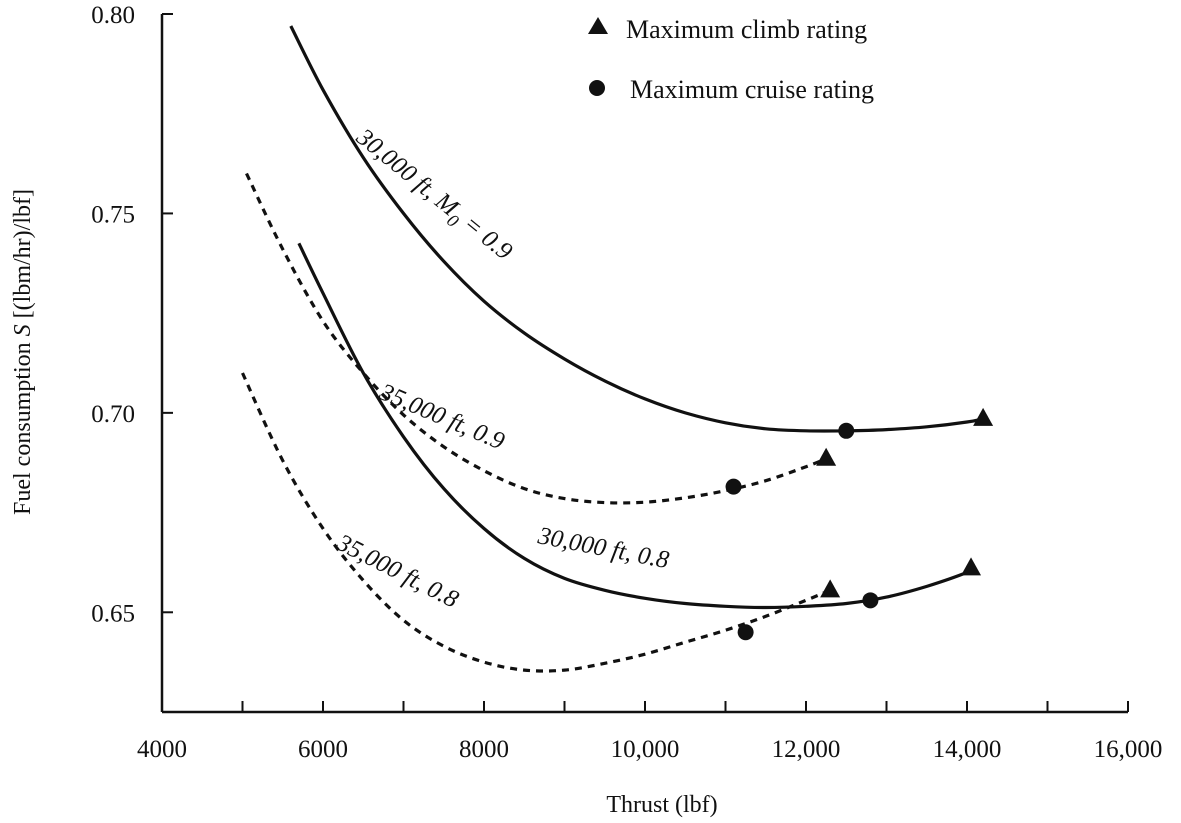 This screenshot has width=1181, height=823. I want to click on y-tick-label: 0.80, so click(113, 15).